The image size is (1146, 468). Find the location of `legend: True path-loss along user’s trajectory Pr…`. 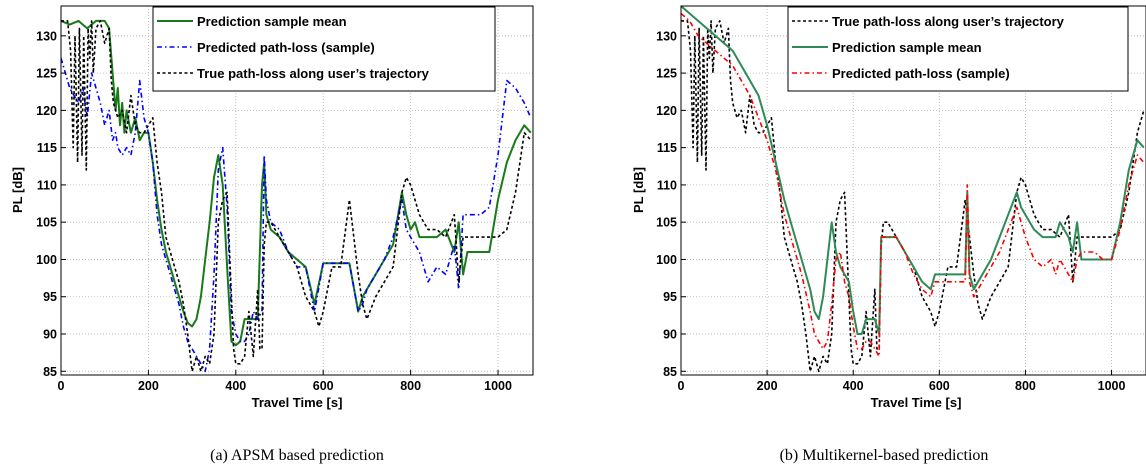

legend: True path-loss along user’s trajectory Pr… is located at coordinates (958, 49).